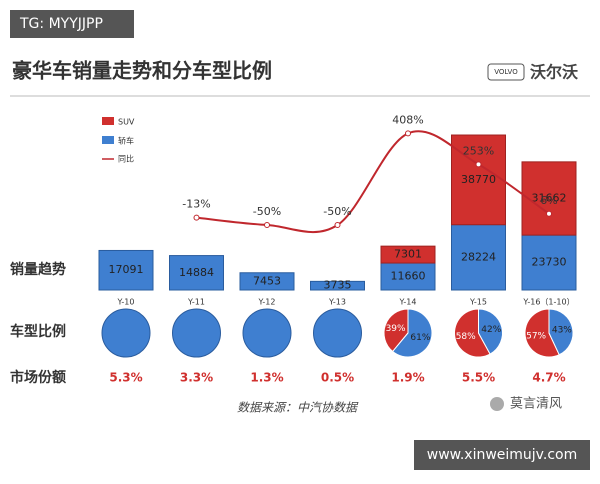 The width and height of the screenshot is (600, 484). What do you see at coordinates (536, 336) in the screenshot?
I see `pie-label: 57%` at bounding box center [536, 336].